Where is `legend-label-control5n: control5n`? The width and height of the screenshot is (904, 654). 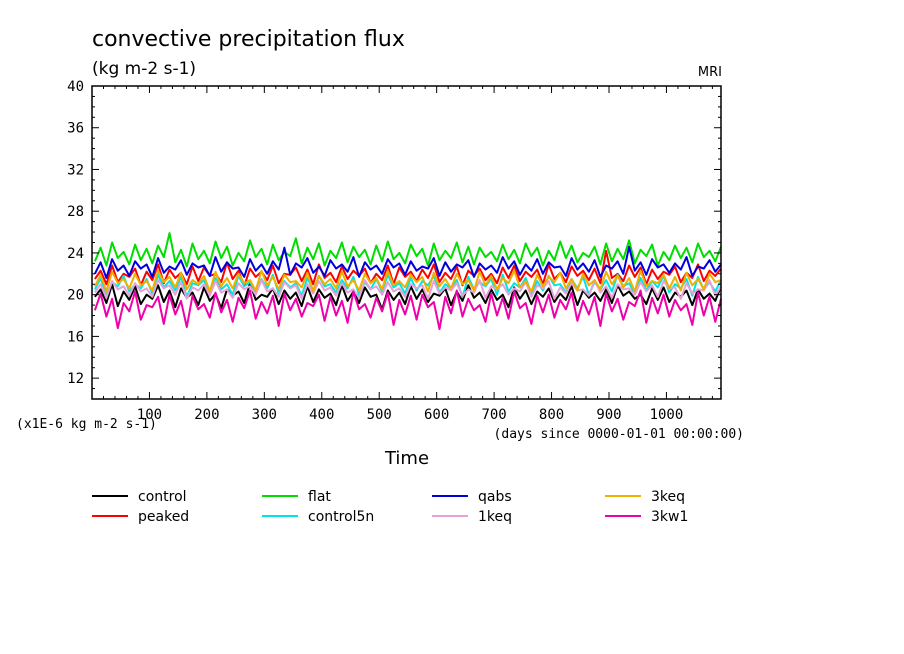 legend-label-control5n: control5n is located at coordinates (341, 517).